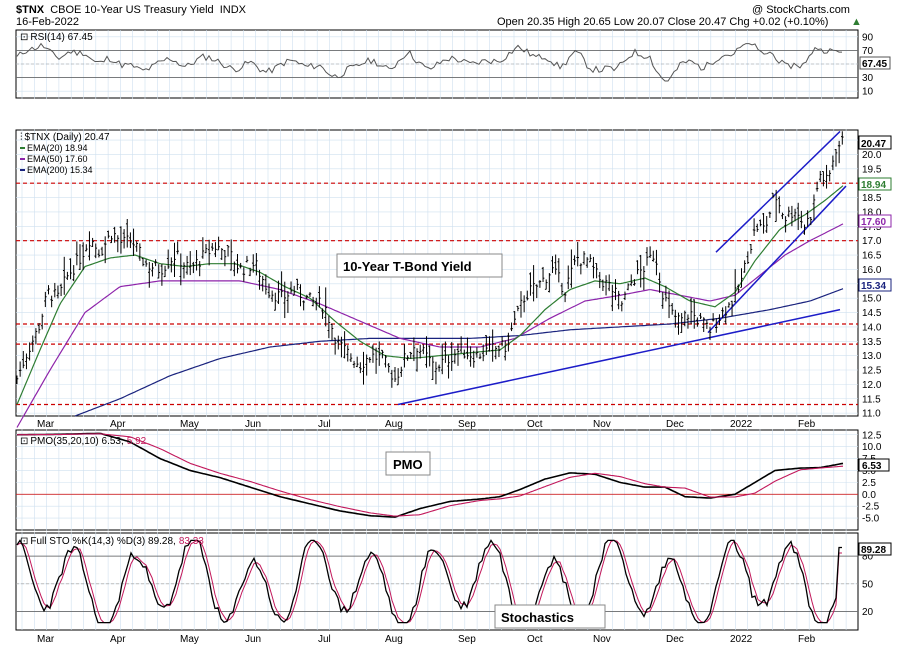 The height and width of the screenshot is (650, 900). I want to click on price-tick-label: 13.5, so click(872, 342).